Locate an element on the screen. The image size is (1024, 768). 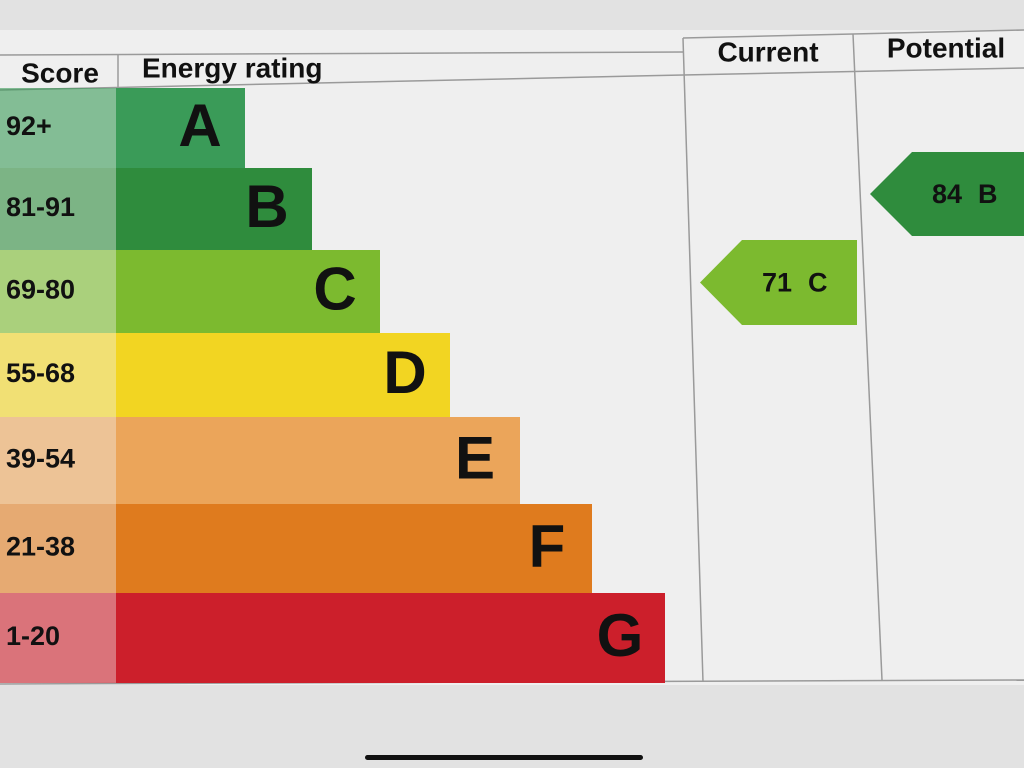
home-indicator is located at coordinates (504, 757).